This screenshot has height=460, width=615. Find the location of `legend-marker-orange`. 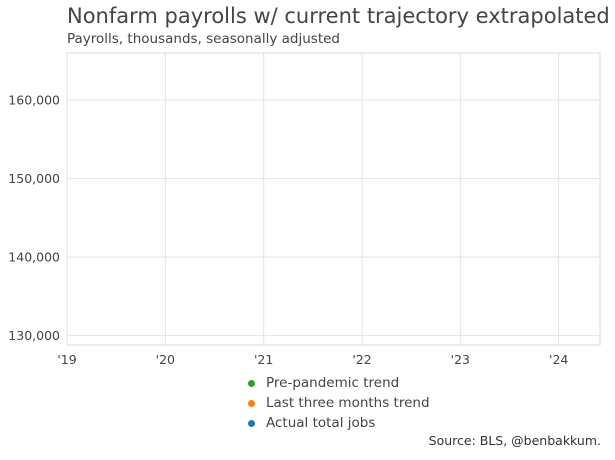

legend-marker-orange is located at coordinates (251, 403).